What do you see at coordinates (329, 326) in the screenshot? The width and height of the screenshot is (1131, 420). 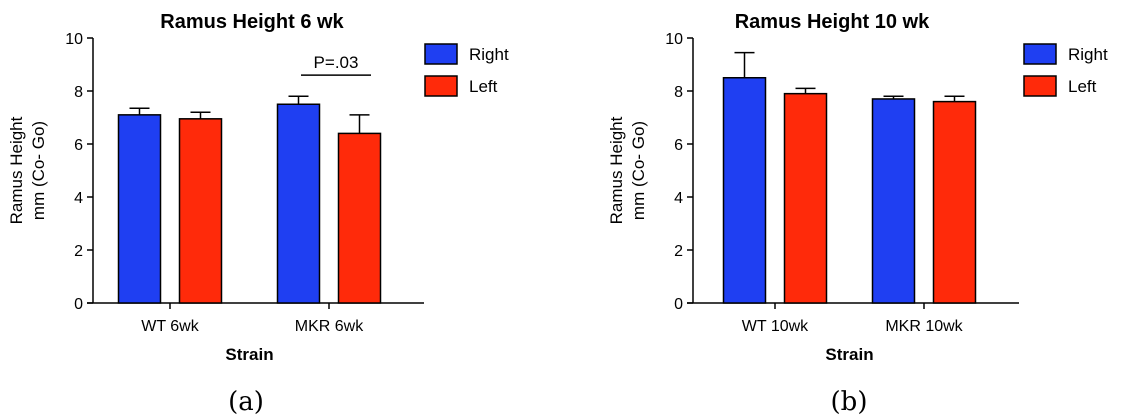 I see `x-category-label: MKR 6wk` at bounding box center [329, 326].